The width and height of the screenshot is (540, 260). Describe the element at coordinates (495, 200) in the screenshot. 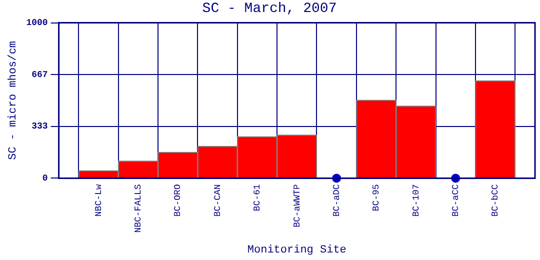

I see `x-tick-label: BC-bCC` at that location.